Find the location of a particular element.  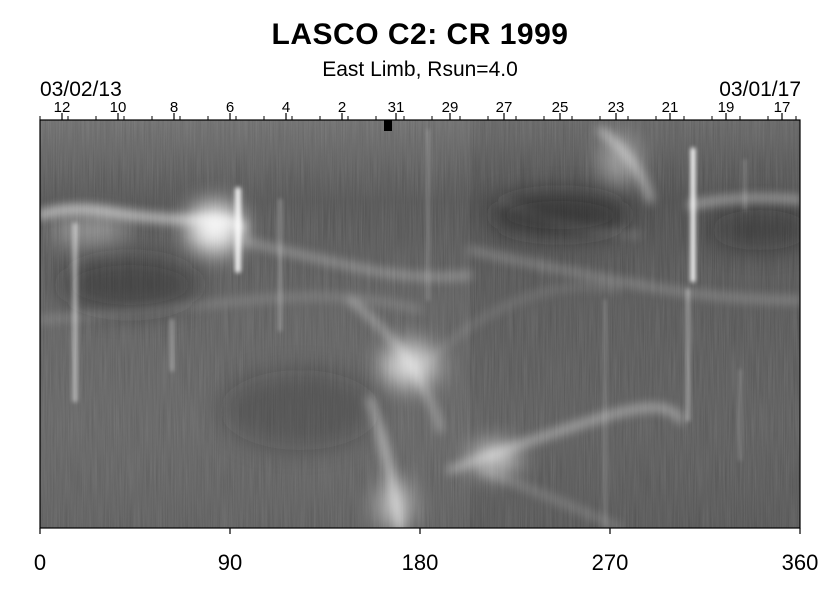

bottom-tick-label: 180 is located at coordinates (420, 562).